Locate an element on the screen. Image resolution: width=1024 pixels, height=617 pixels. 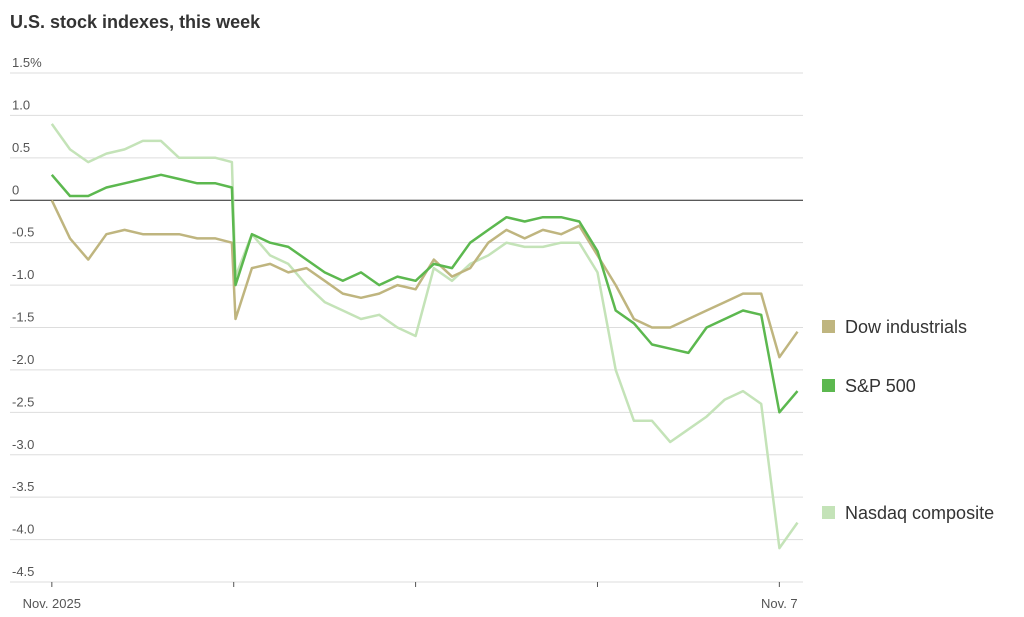
y-tick-label: -1.5 is located at coordinates (23, 317).